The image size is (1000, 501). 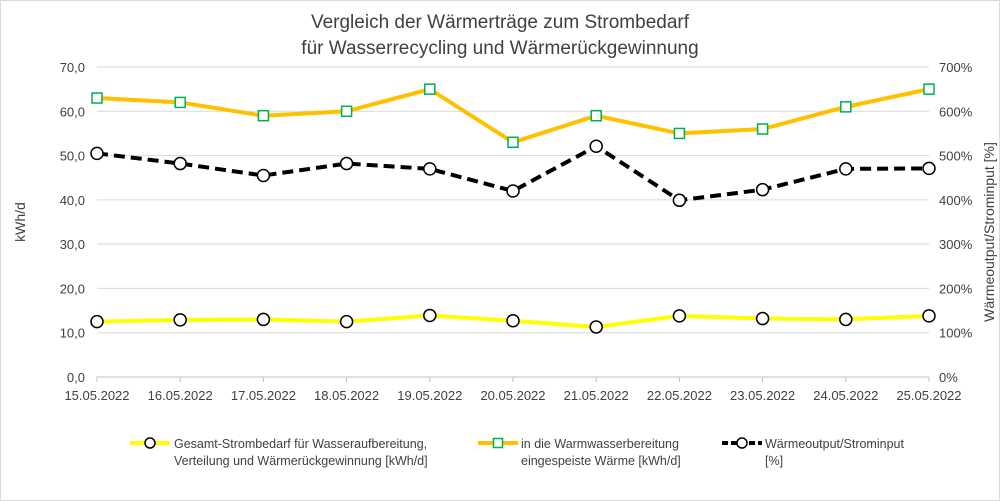 What do you see at coordinates (20, 222) in the screenshot?
I see `y-axis-title: kWh/d` at bounding box center [20, 222].